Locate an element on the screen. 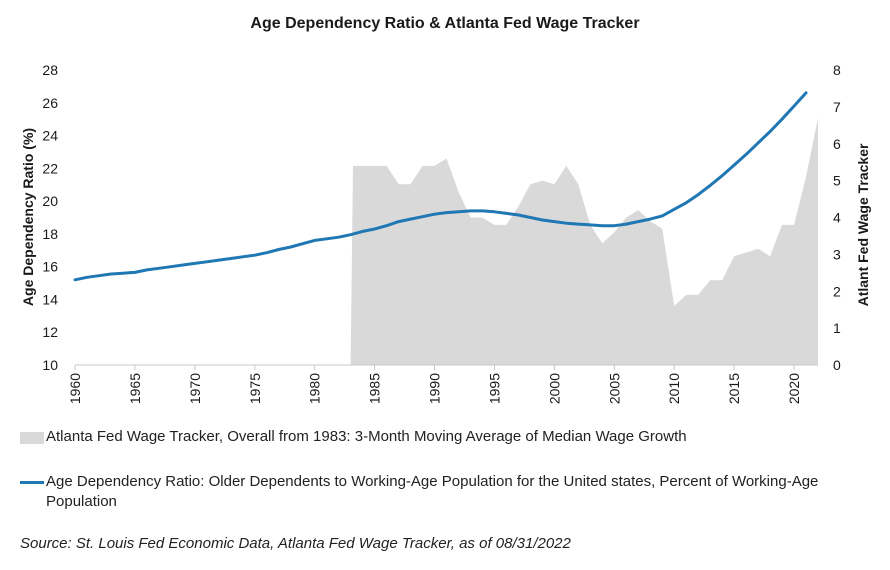  x-tick-label: 1990 is located at coordinates (435, 388).